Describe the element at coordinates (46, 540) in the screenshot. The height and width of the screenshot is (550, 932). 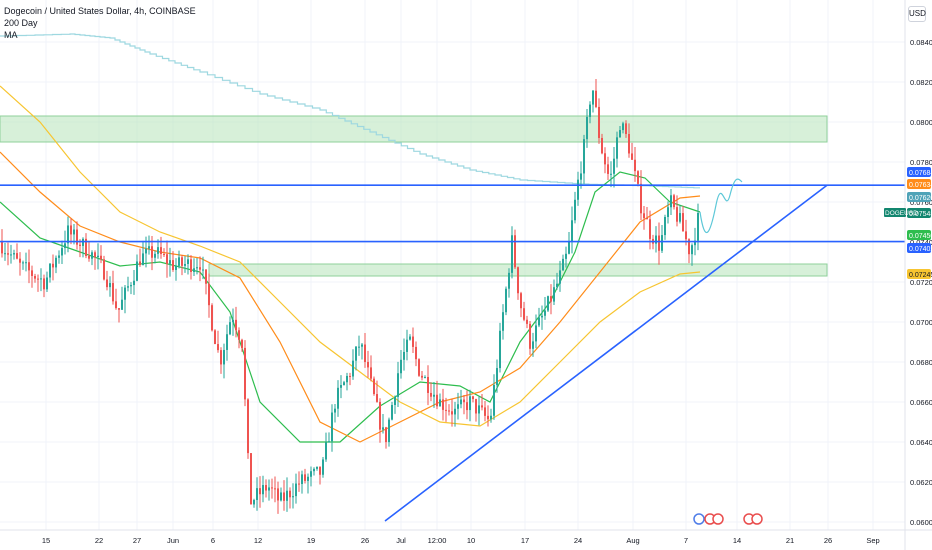
I see `time-tick-label: 15` at that location.